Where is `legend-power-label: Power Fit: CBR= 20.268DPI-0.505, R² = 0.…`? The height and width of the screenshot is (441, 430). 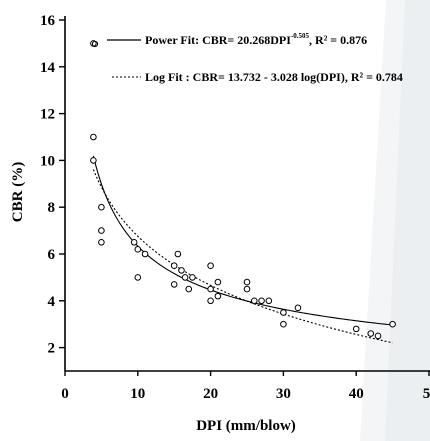 legend-power-label: Power Fit: CBR= 20.268DPI-0.505, R² = 0.… is located at coordinates (256, 39).